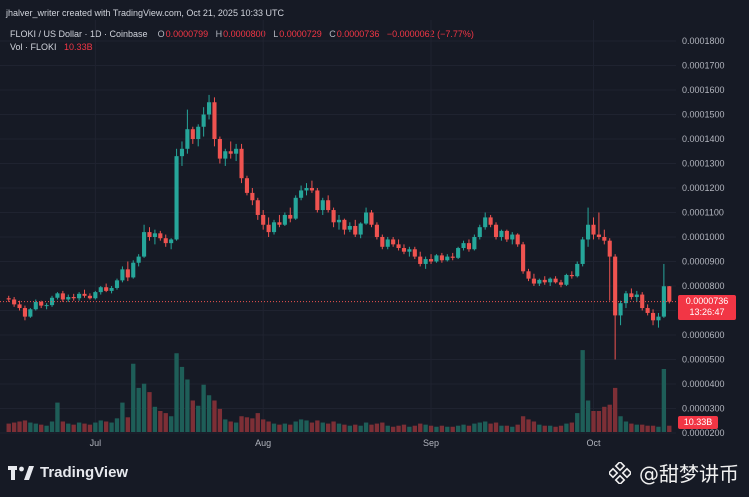  What do you see at coordinates (33, 47) in the screenshot?
I see `volume-label: Vol · FLOKI` at bounding box center [33, 47].